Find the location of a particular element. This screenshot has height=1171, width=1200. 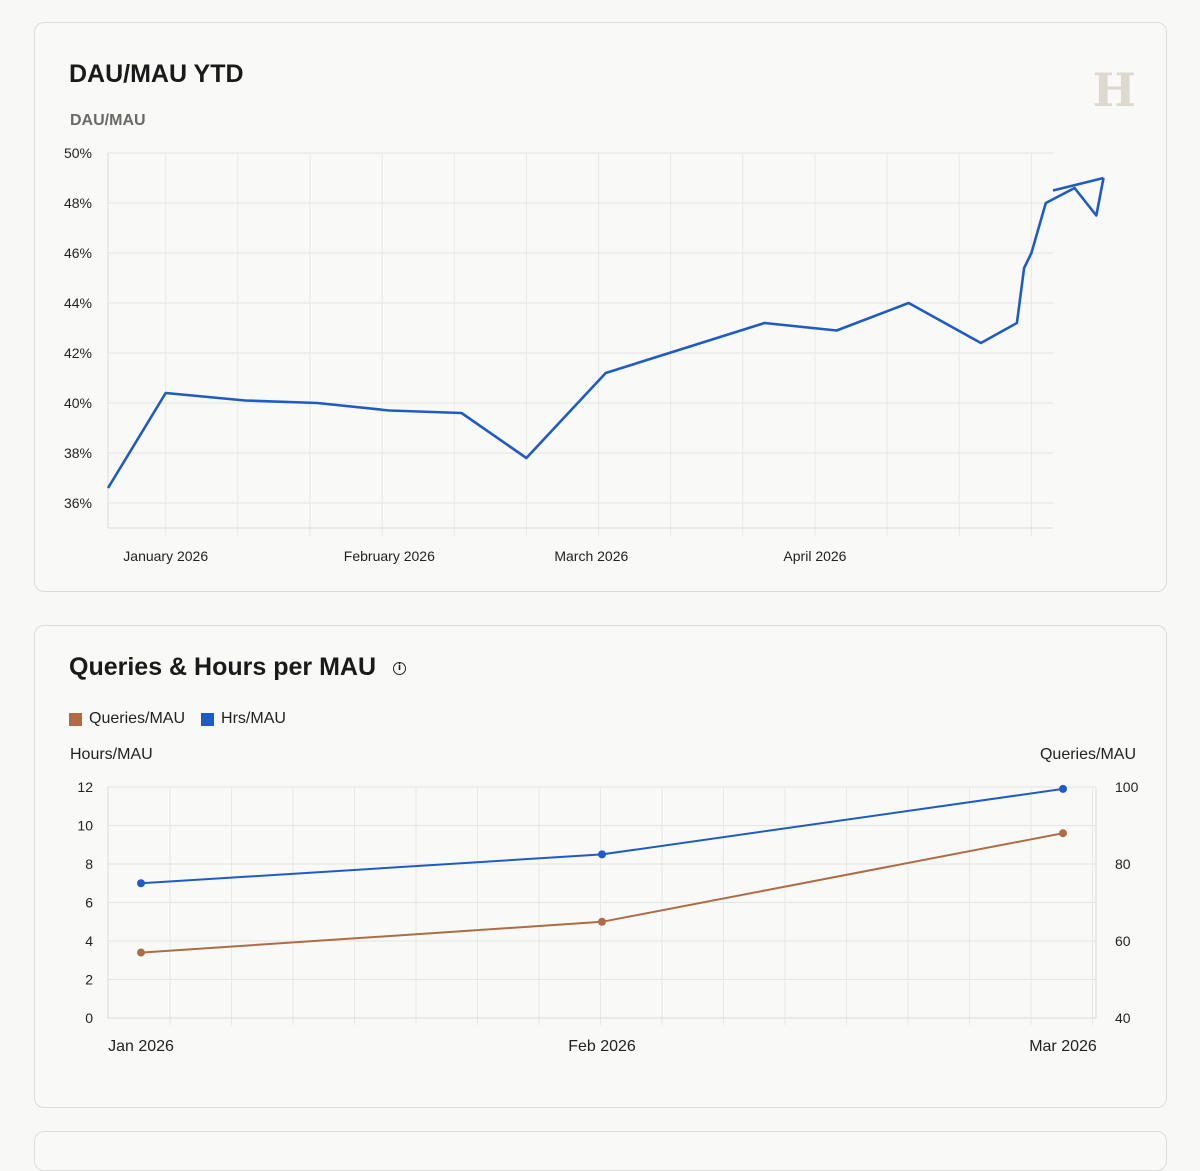

dau-mau-axis-caption: DAU/MAU is located at coordinates (108, 120).